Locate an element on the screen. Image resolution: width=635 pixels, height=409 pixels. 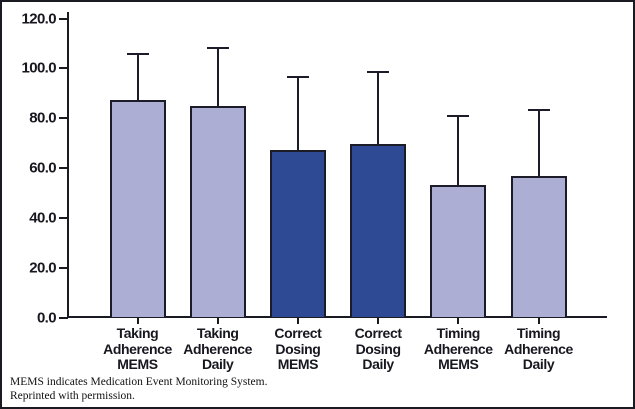
x-tick-mark-timing-adherence-daily is located at coordinates (538, 321).